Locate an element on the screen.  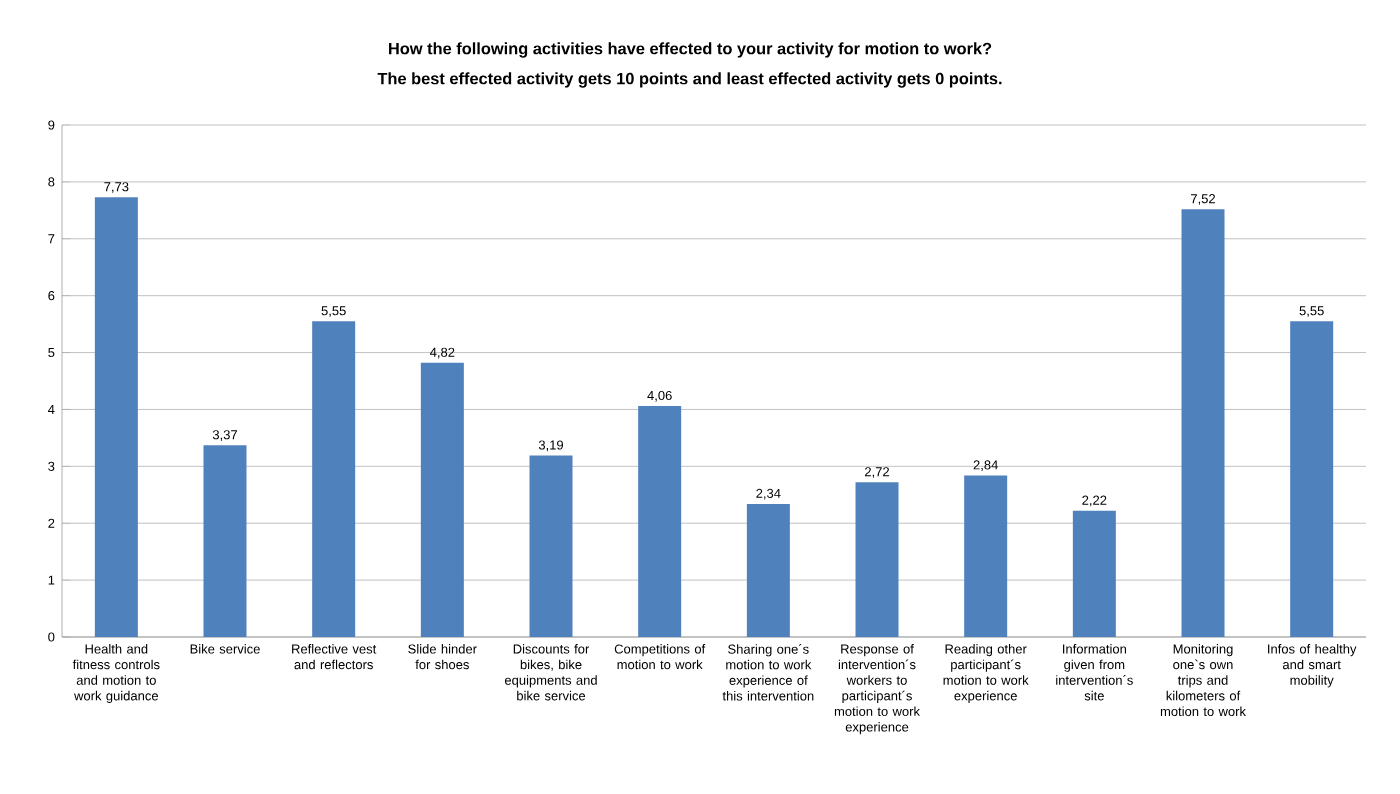
y-tick-label: 2 is located at coordinates (51, 523).